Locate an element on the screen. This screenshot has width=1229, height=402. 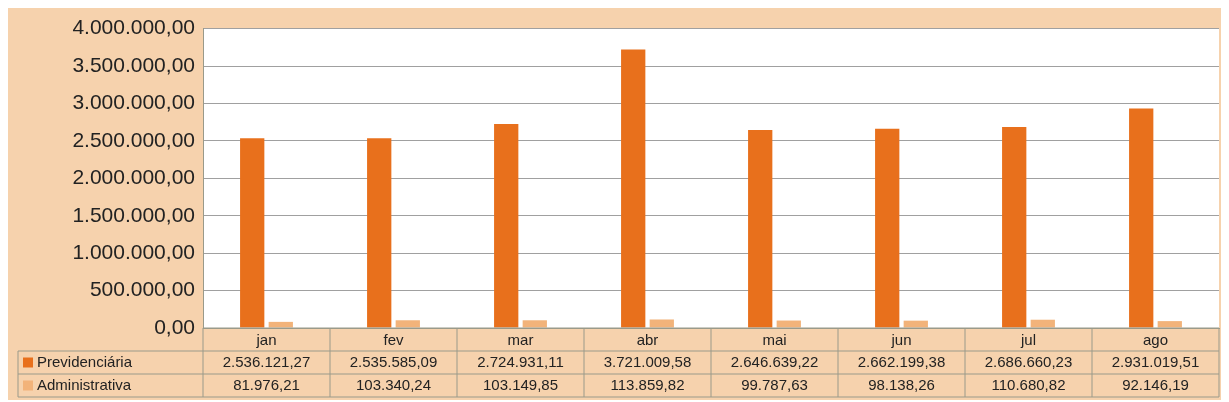
y-tick-label: 3.000.000,00 is located at coordinates (133, 102).